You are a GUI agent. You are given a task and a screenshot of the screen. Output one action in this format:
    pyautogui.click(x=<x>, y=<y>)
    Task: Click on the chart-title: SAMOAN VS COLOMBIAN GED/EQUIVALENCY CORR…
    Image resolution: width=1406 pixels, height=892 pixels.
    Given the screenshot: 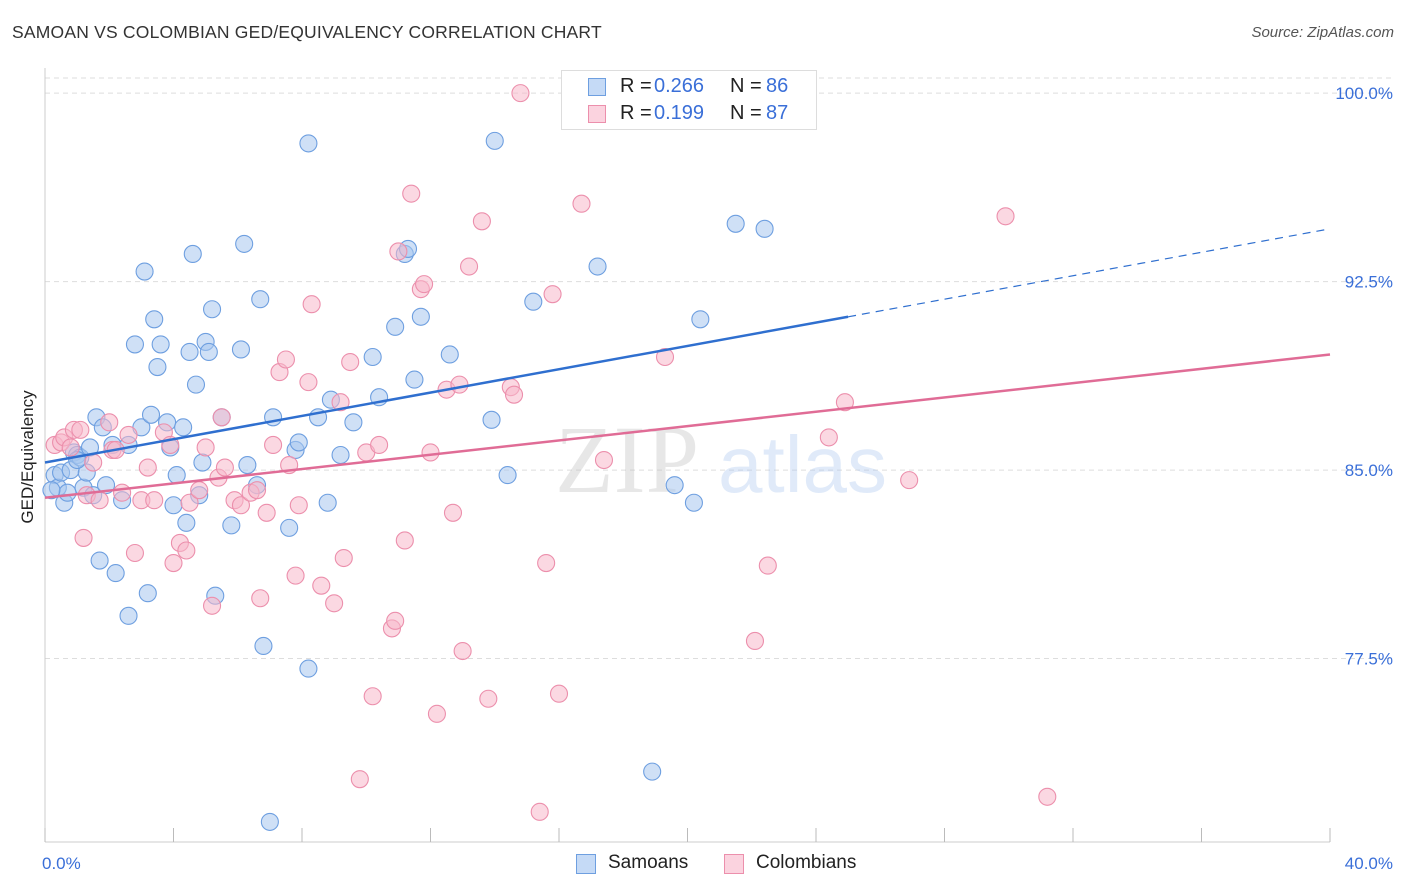 What is the action you would take?
    pyautogui.click(x=307, y=32)
    